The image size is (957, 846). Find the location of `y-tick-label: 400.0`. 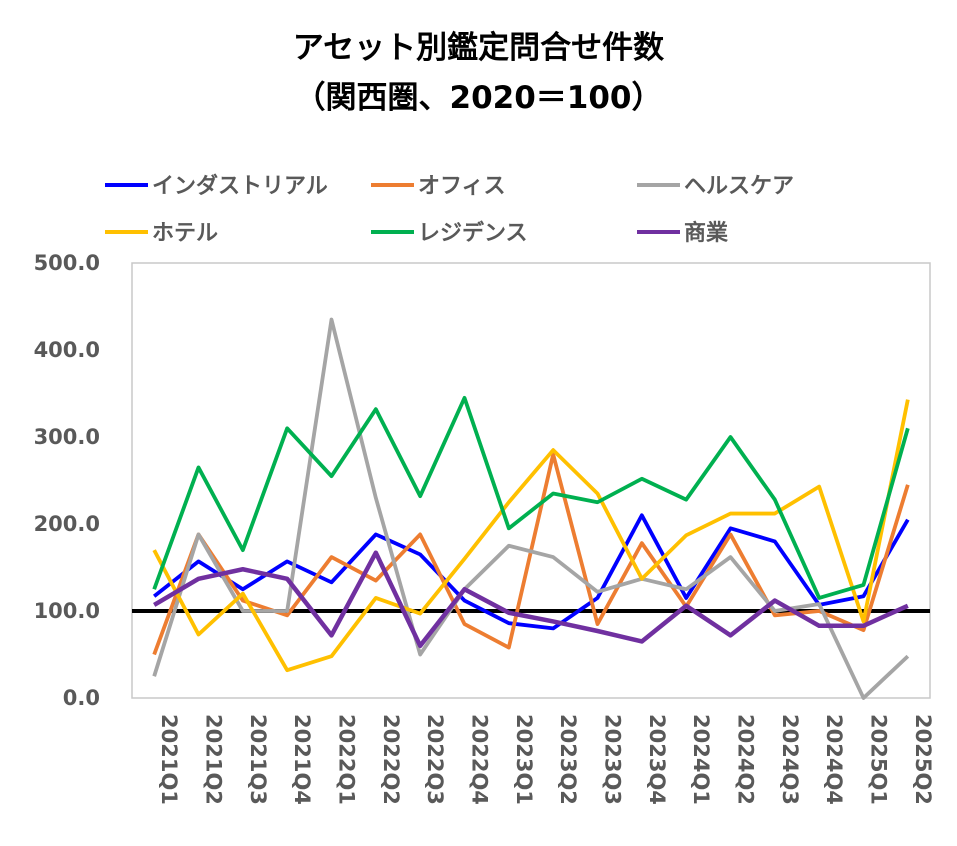

y-tick-label: 400.0 is located at coordinates (67, 350).